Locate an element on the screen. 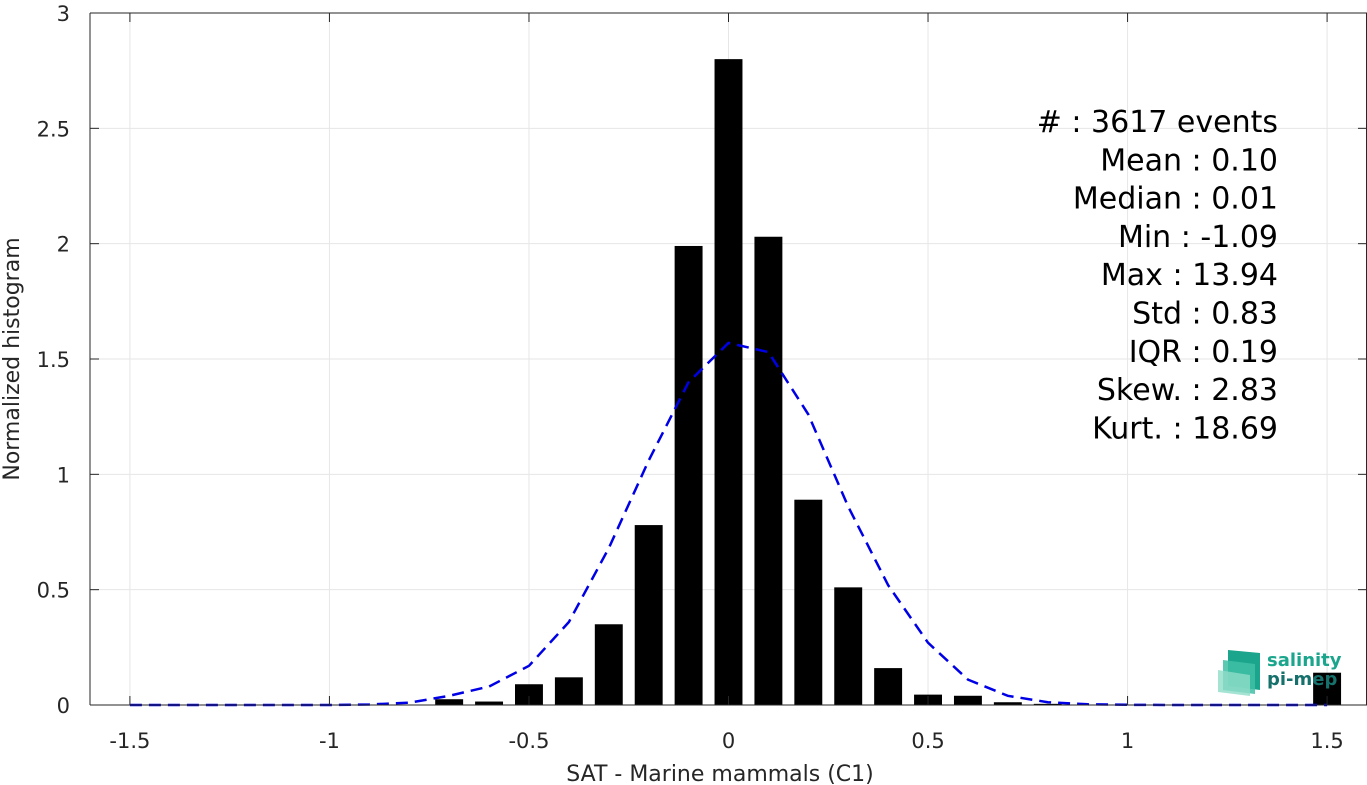  logo-text-line1: salinity is located at coordinates (1304, 660).